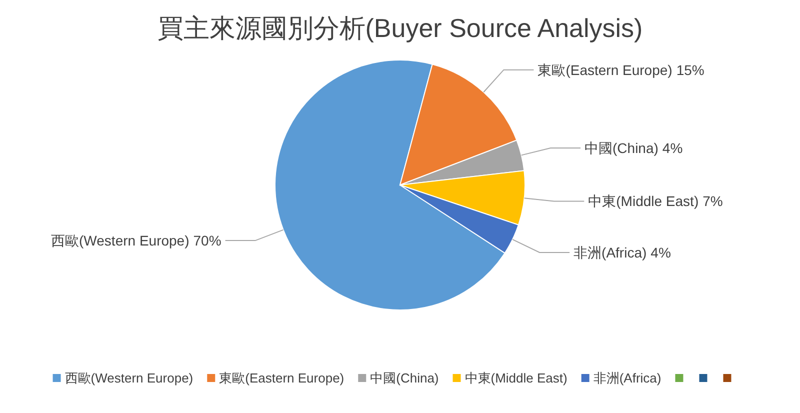  I want to click on slice-label: 西歐(Western Europe), so click(120, 240).